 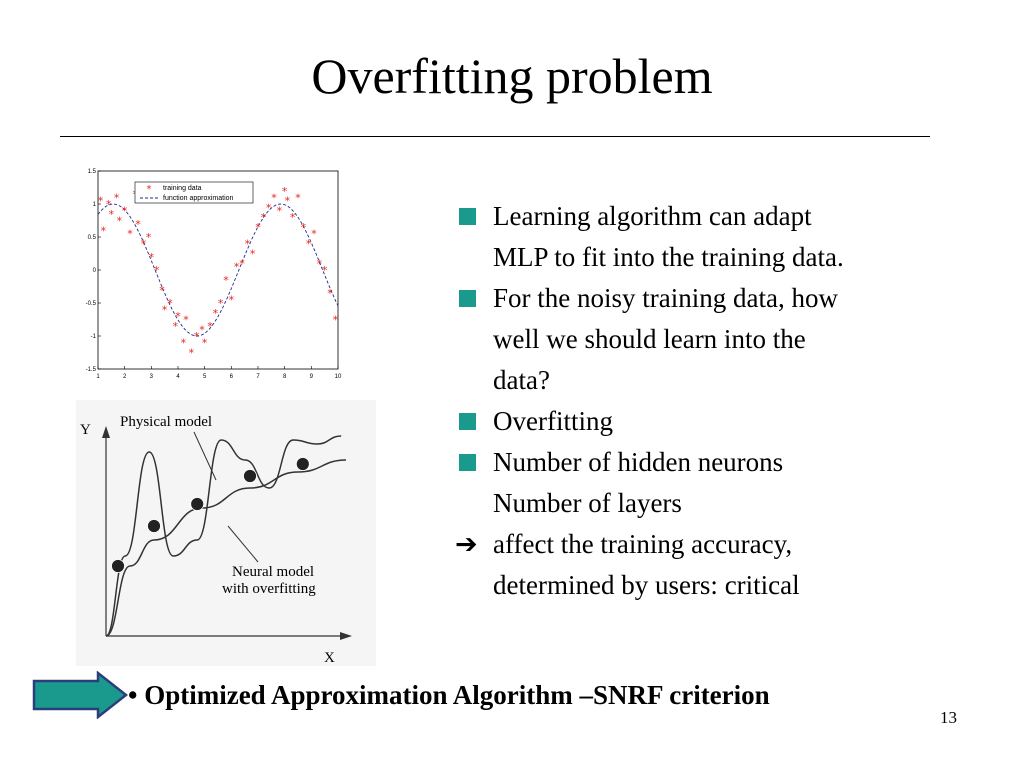 What do you see at coordinates (98, 377) in the screenshot?
I see `x-tick-label: 1` at bounding box center [98, 377].